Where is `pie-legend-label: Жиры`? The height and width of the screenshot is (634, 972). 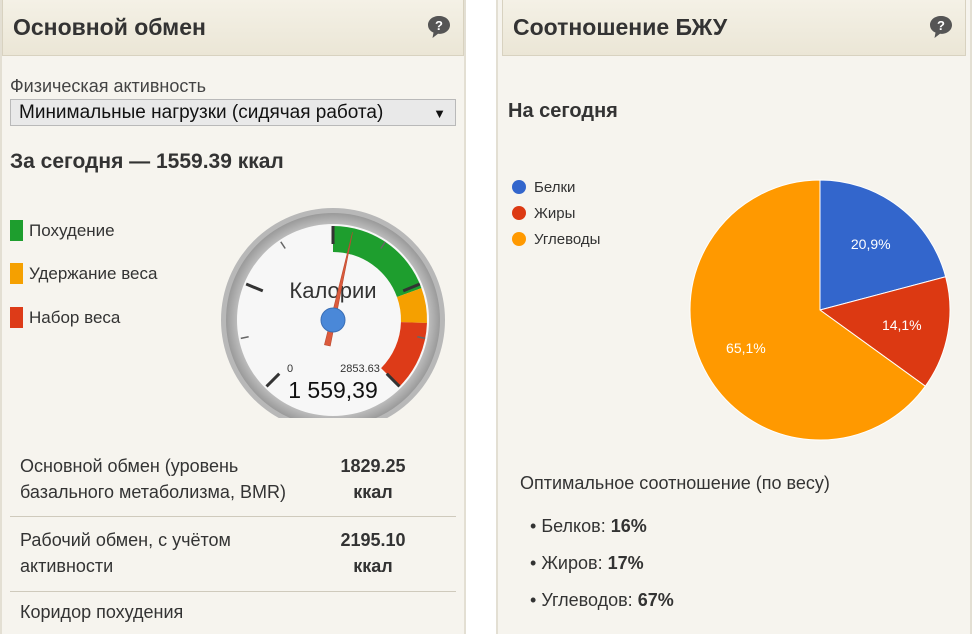
pie-legend-label: Жиры is located at coordinates (555, 213).